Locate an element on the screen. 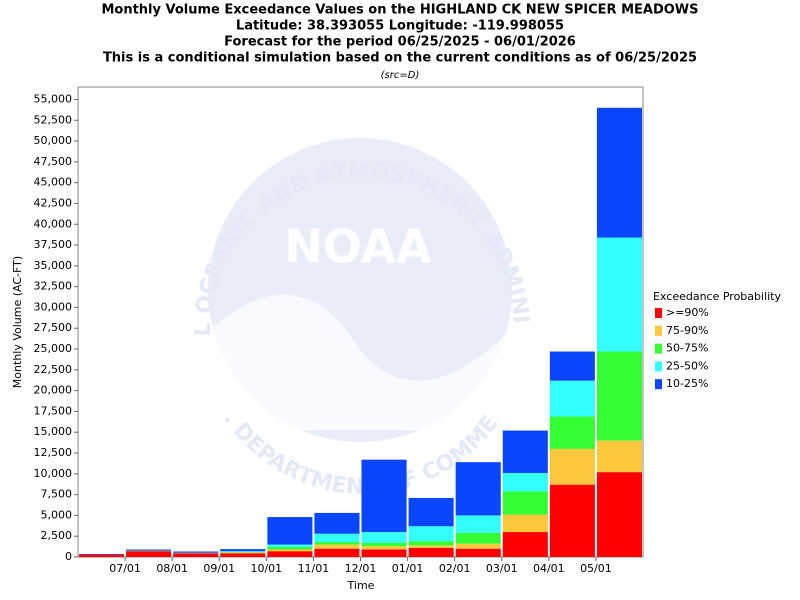 The height and width of the screenshot is (600, 800). y-tick-label: 45,000 is located at coordinates (53, 182).